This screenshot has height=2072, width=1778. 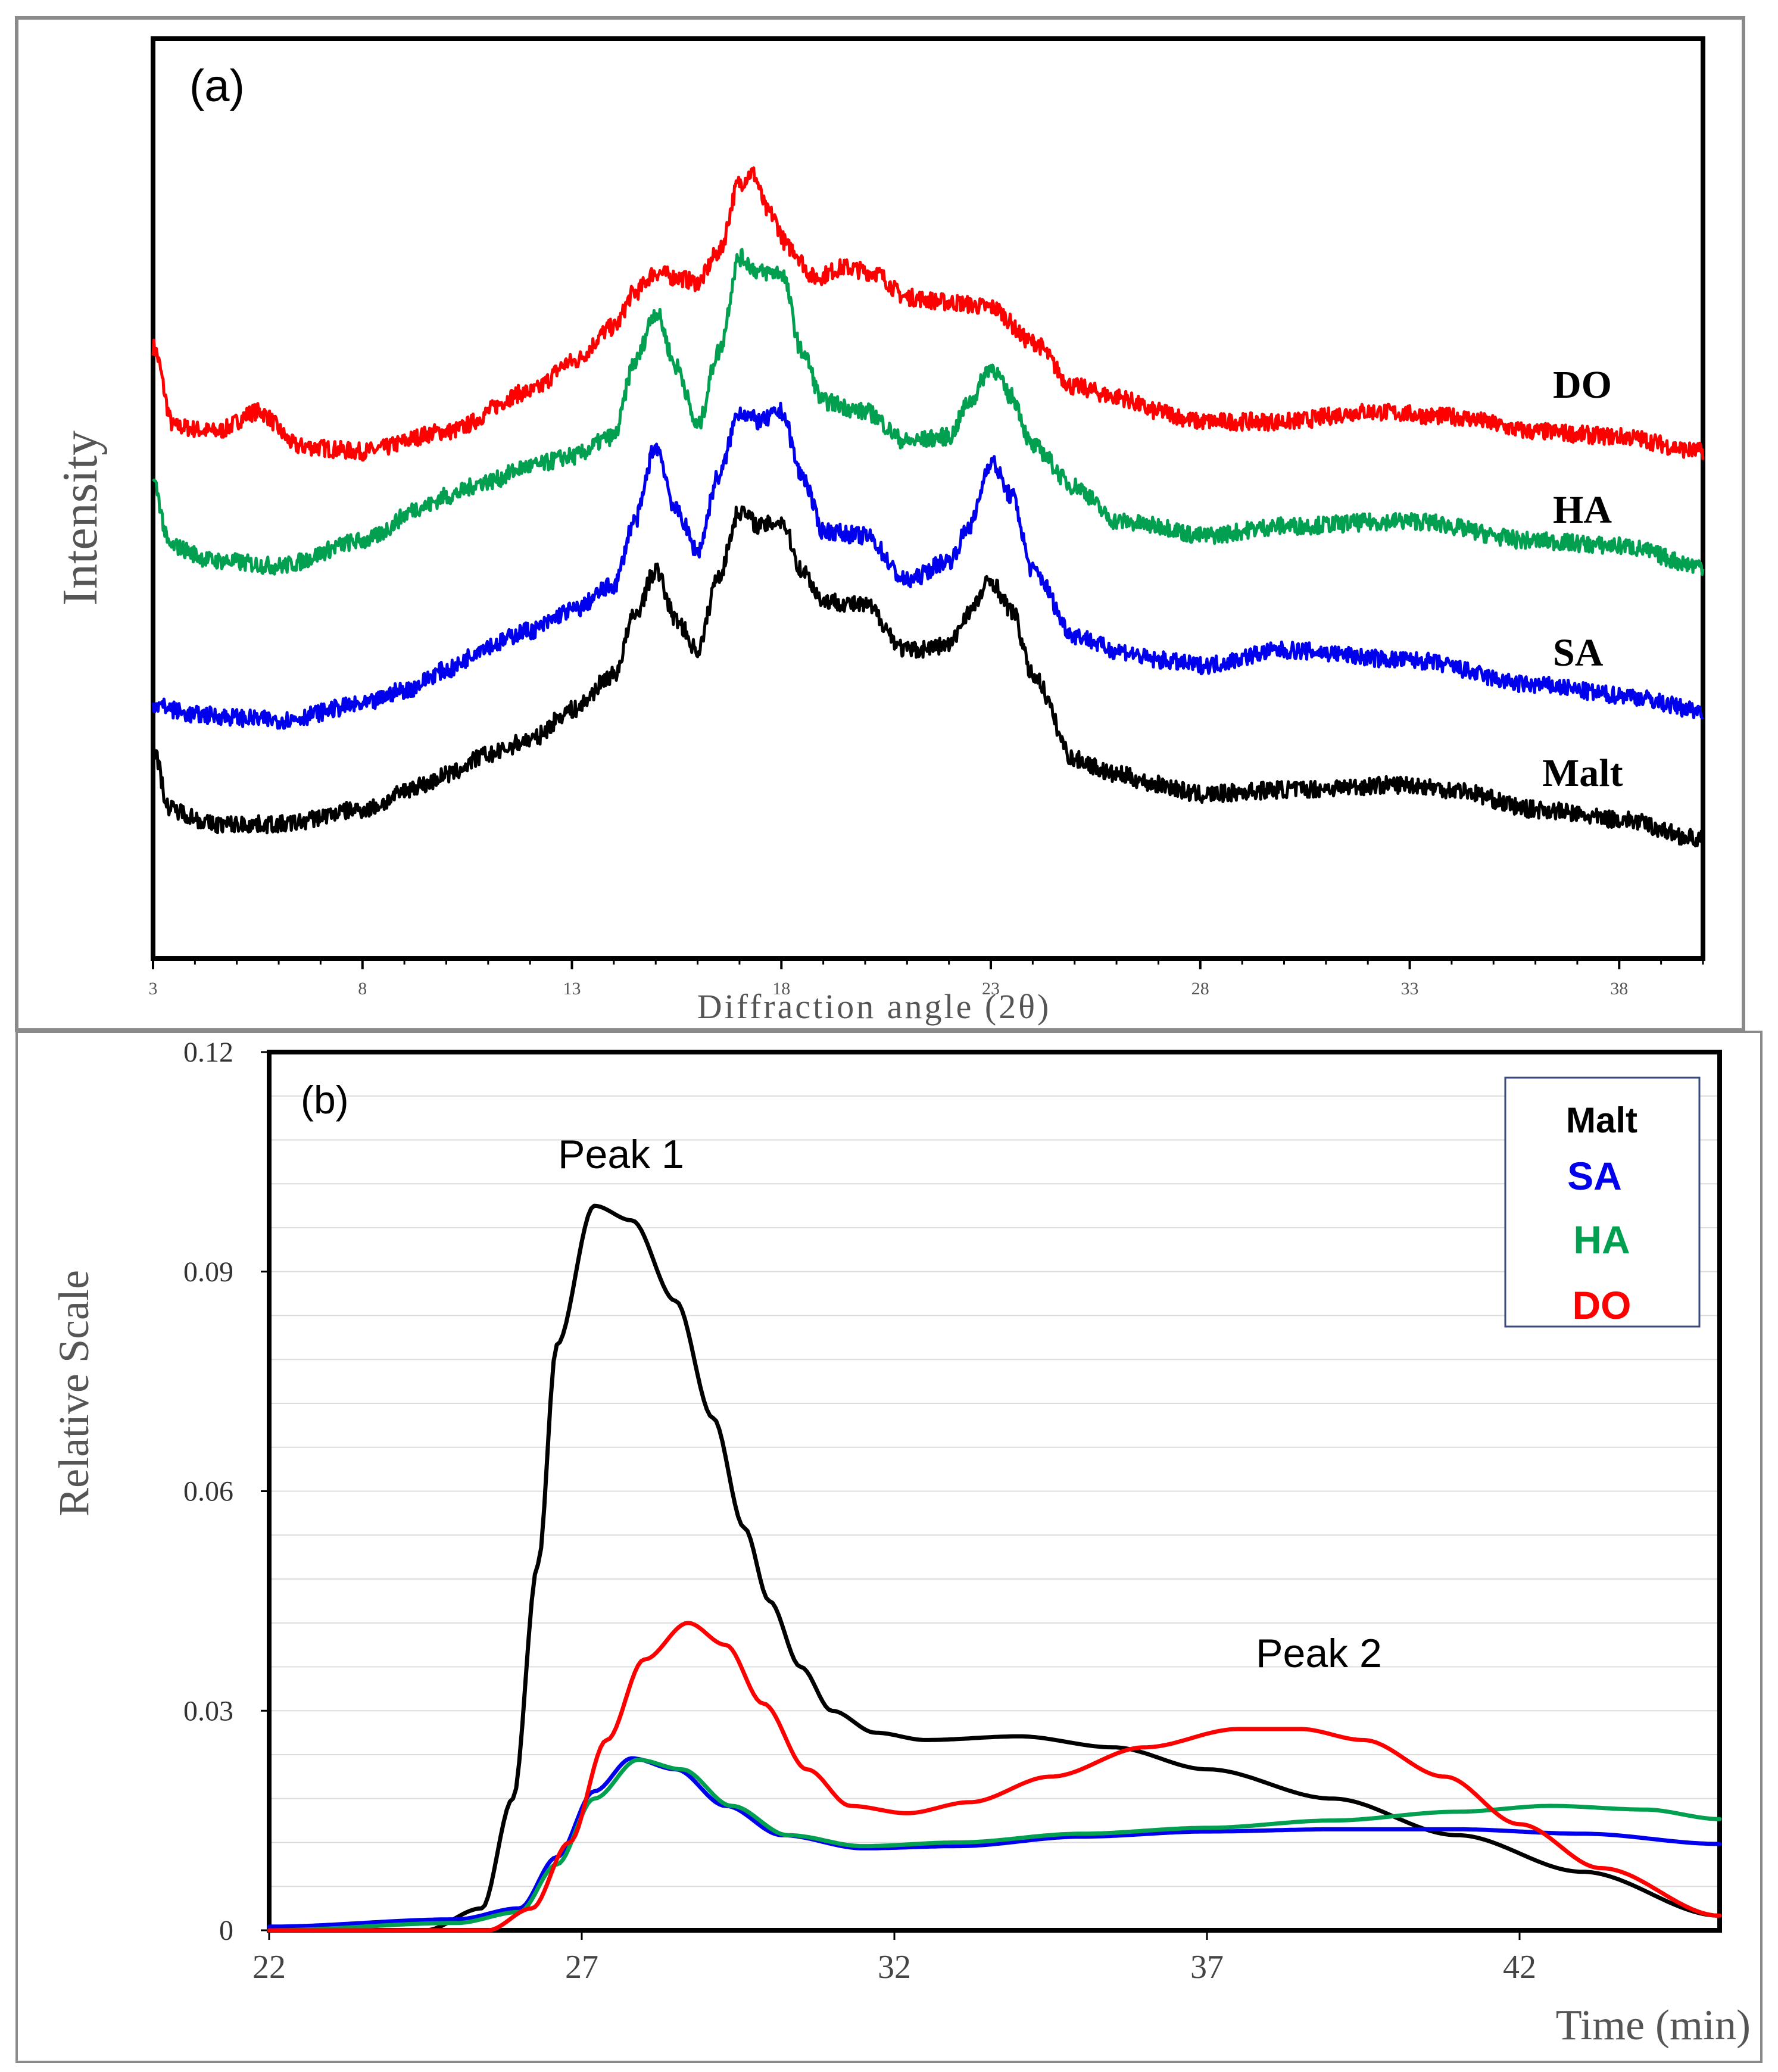 What do you see at coordinates (894, 1968) in the screenshot?
I see `x-tick-label-32: 32` at bounding box center [894, 1968].